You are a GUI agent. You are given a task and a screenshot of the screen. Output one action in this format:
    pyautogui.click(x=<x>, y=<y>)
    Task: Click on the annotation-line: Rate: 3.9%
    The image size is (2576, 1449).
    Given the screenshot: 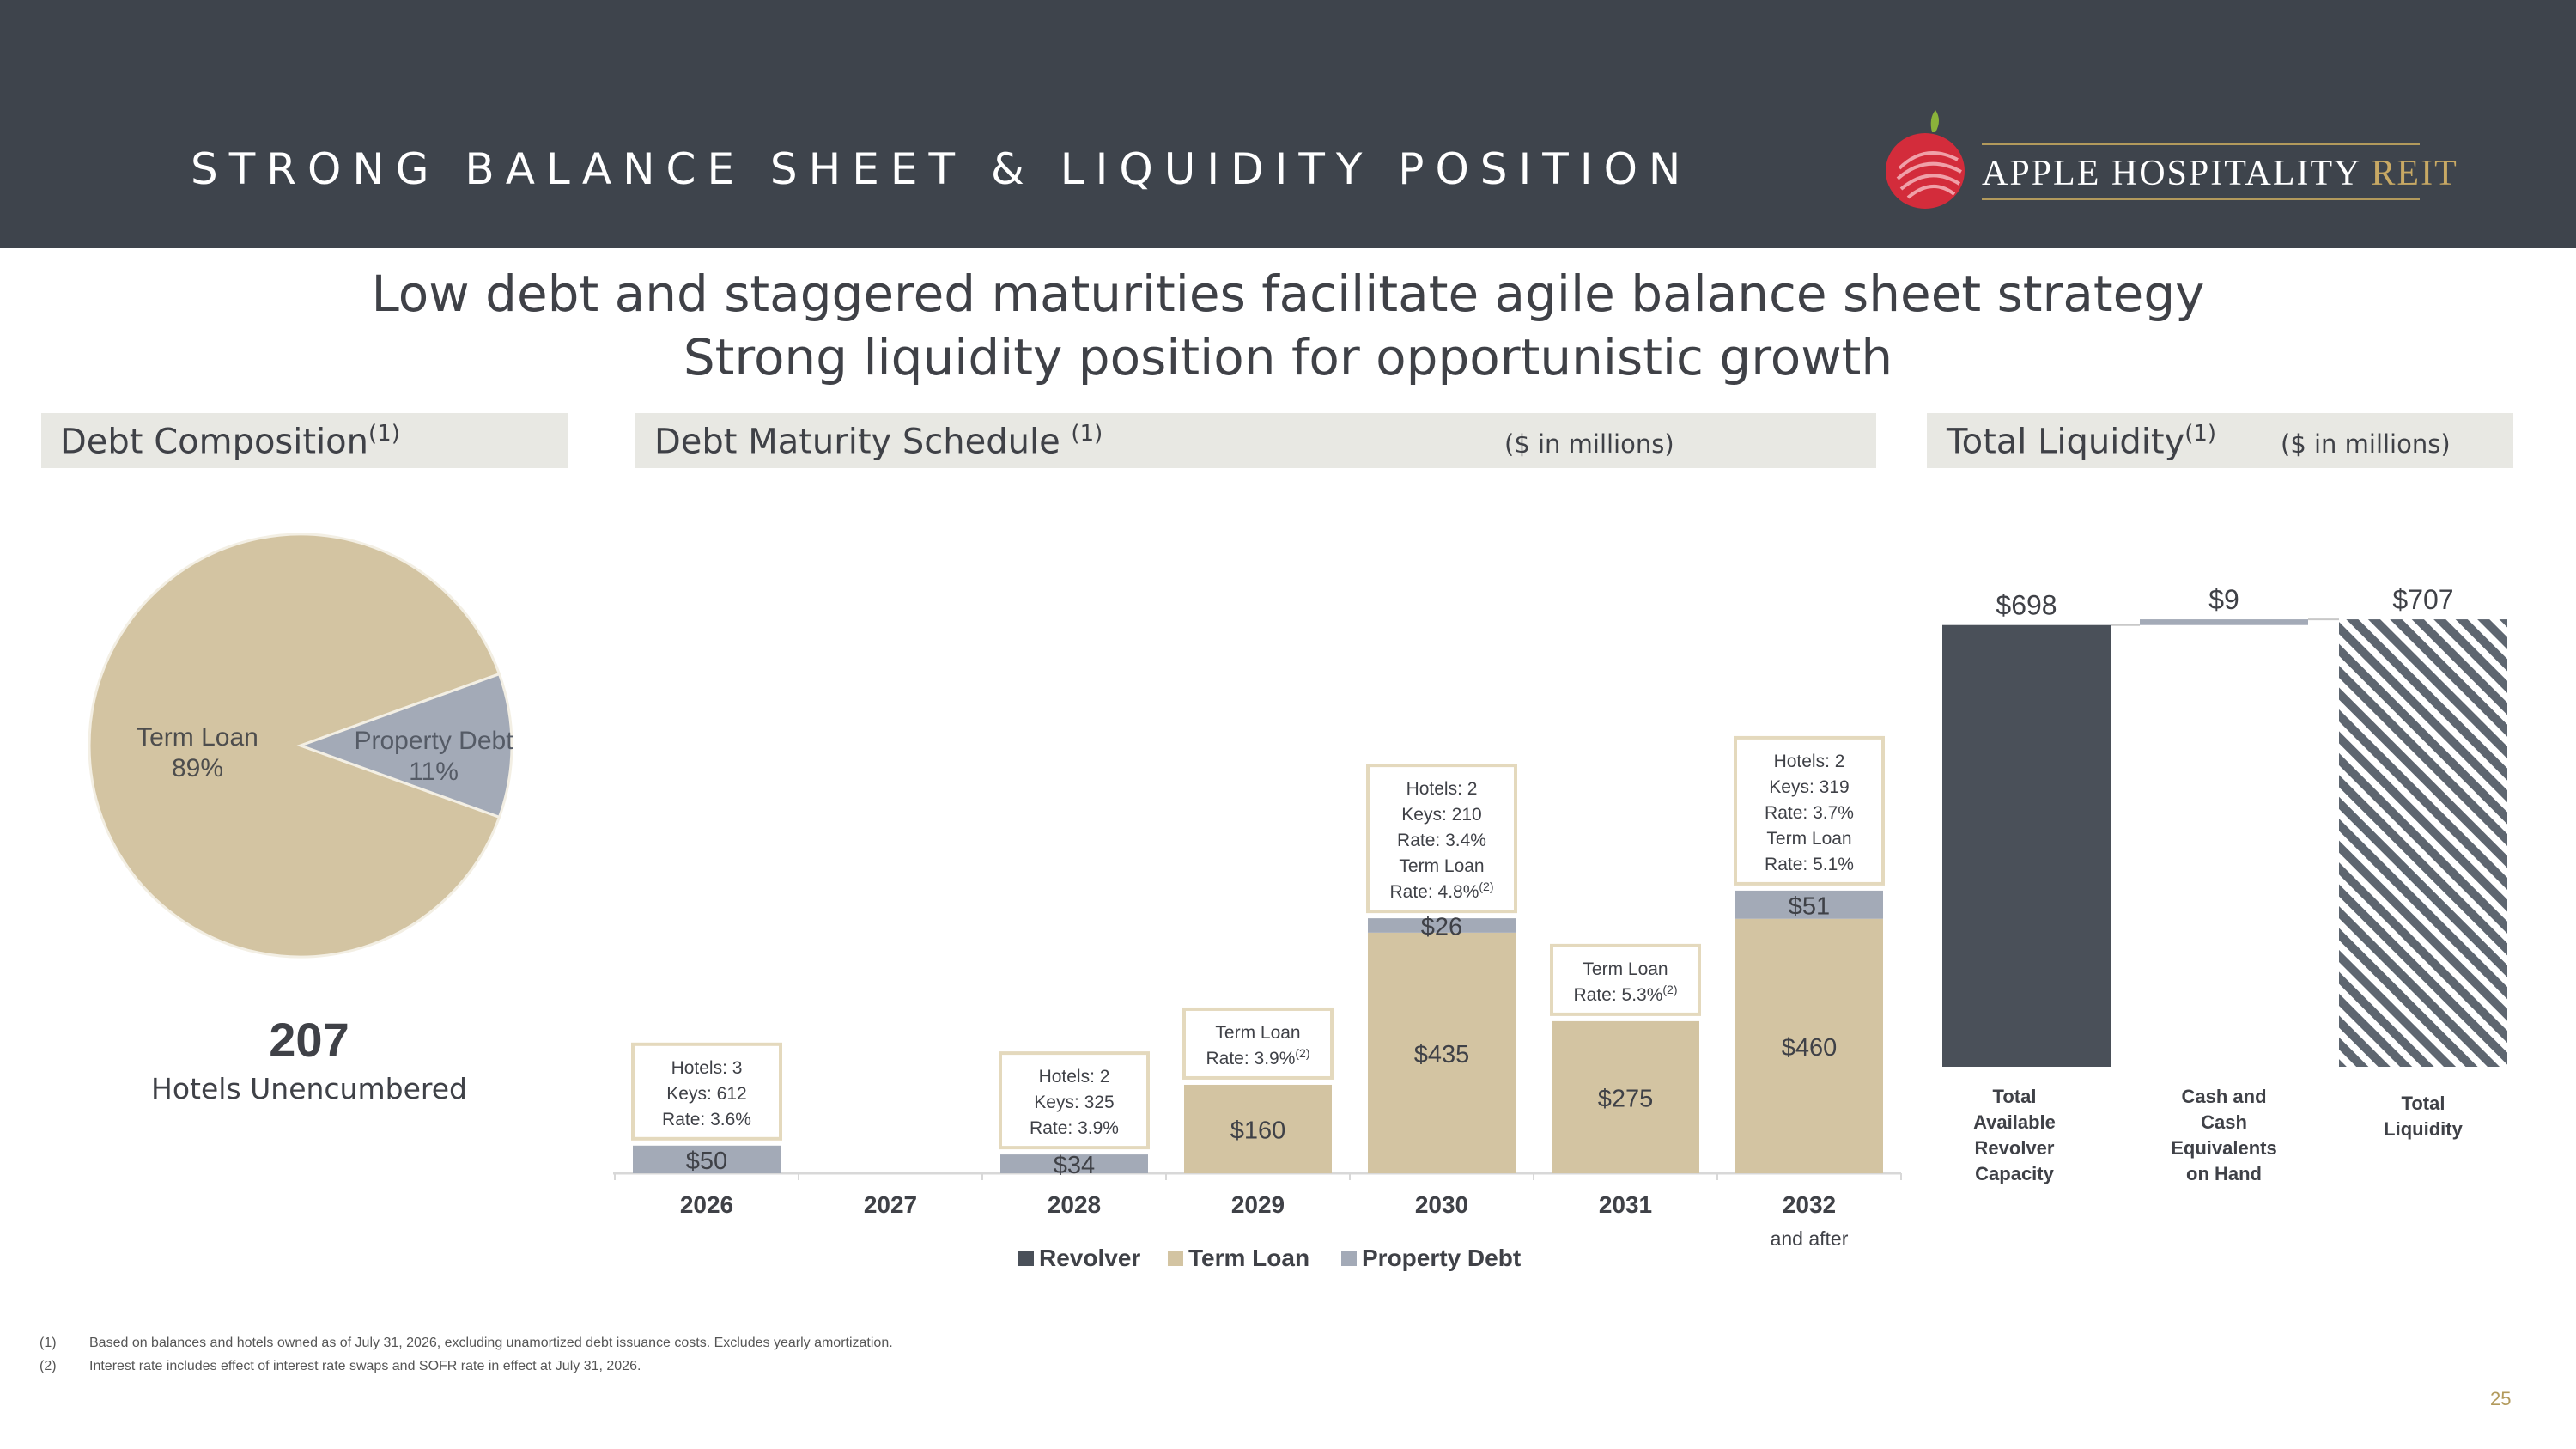 What is the action you would take?
    pyautogui.click(x=1074, y=1128)
    